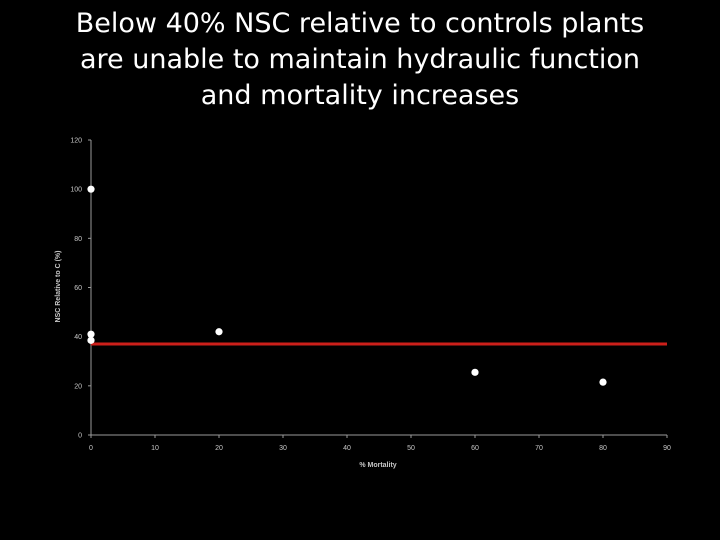 The height and width of the screenshot is (540, 720). I want to click on x-tick-label: 80, so click(603, 448).